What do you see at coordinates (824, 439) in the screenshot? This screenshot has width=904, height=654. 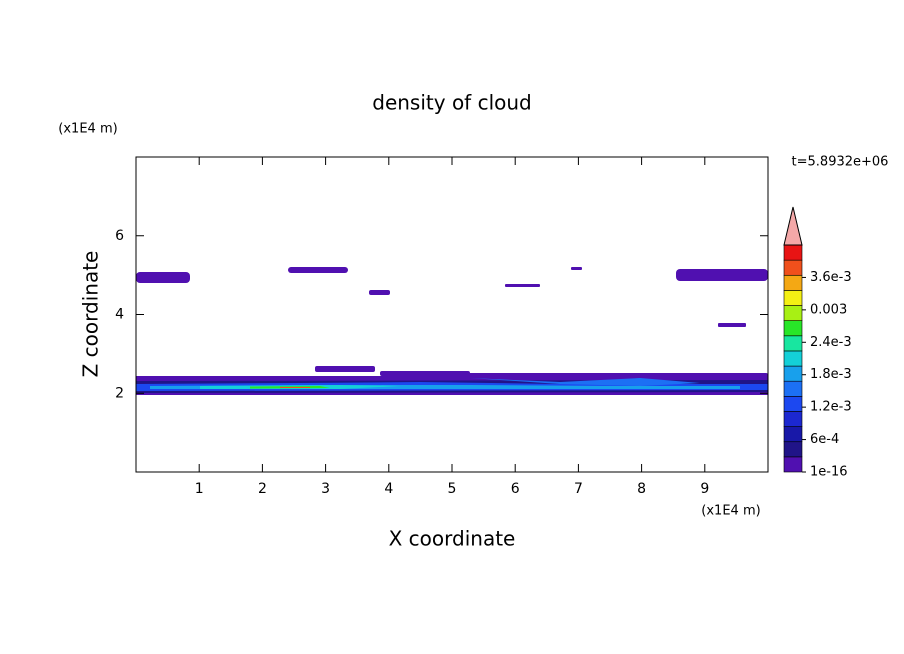 I see `colorbar-tick-label: 6e-4` at bounding box center [824, 439].